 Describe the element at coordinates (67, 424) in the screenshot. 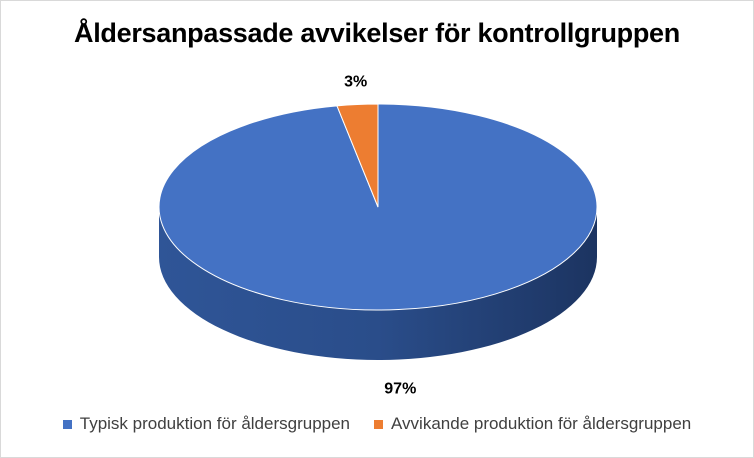

I see `legend-swatch-typisk` at that location.